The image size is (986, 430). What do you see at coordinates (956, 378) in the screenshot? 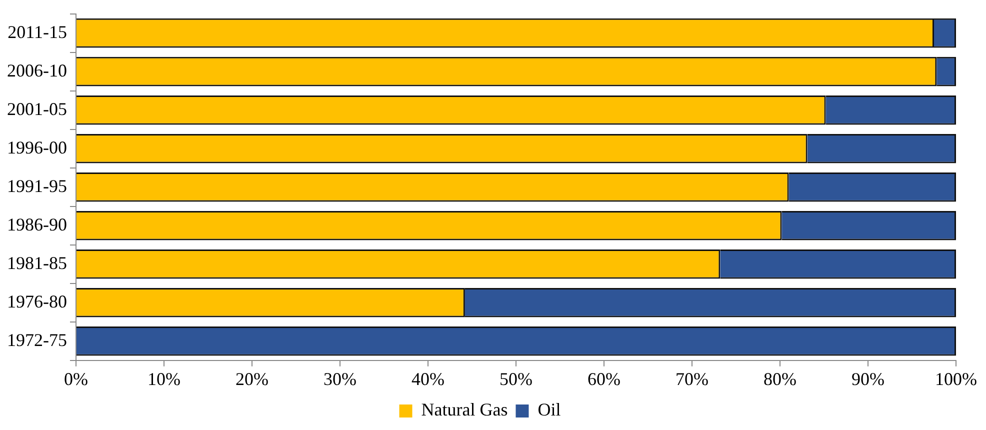
I see `x-tick-label: 100%` at bounding box center [956, 378].